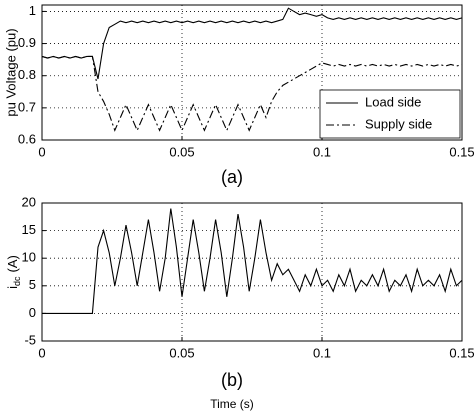 The width and height of the screenshot is (474, 418). What do you see at coordinates (390, 114) in the screenshot?
I see `legend-box` at bounding box center [390, 114].